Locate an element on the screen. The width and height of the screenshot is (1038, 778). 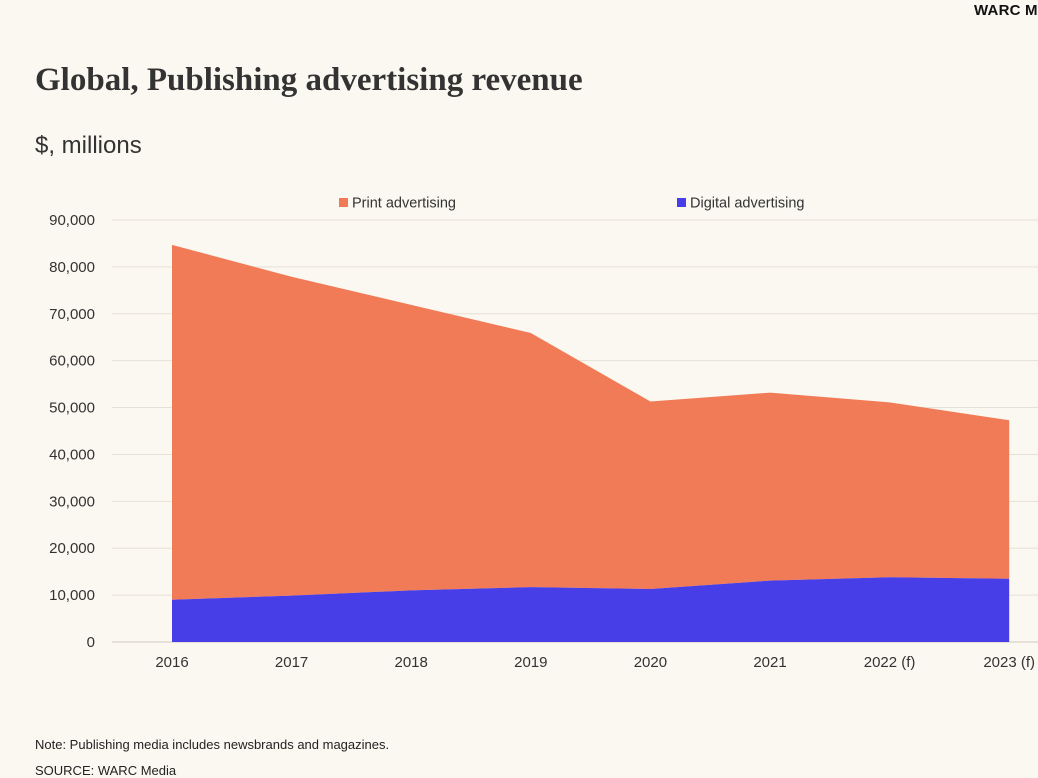
y-tick-label: 10,000 is located at coordinates (72, 595).